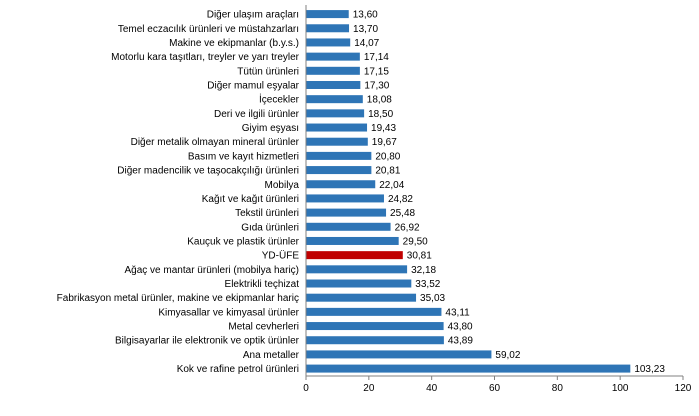  I want to click on data-label: 43,11, so click(457, 312).